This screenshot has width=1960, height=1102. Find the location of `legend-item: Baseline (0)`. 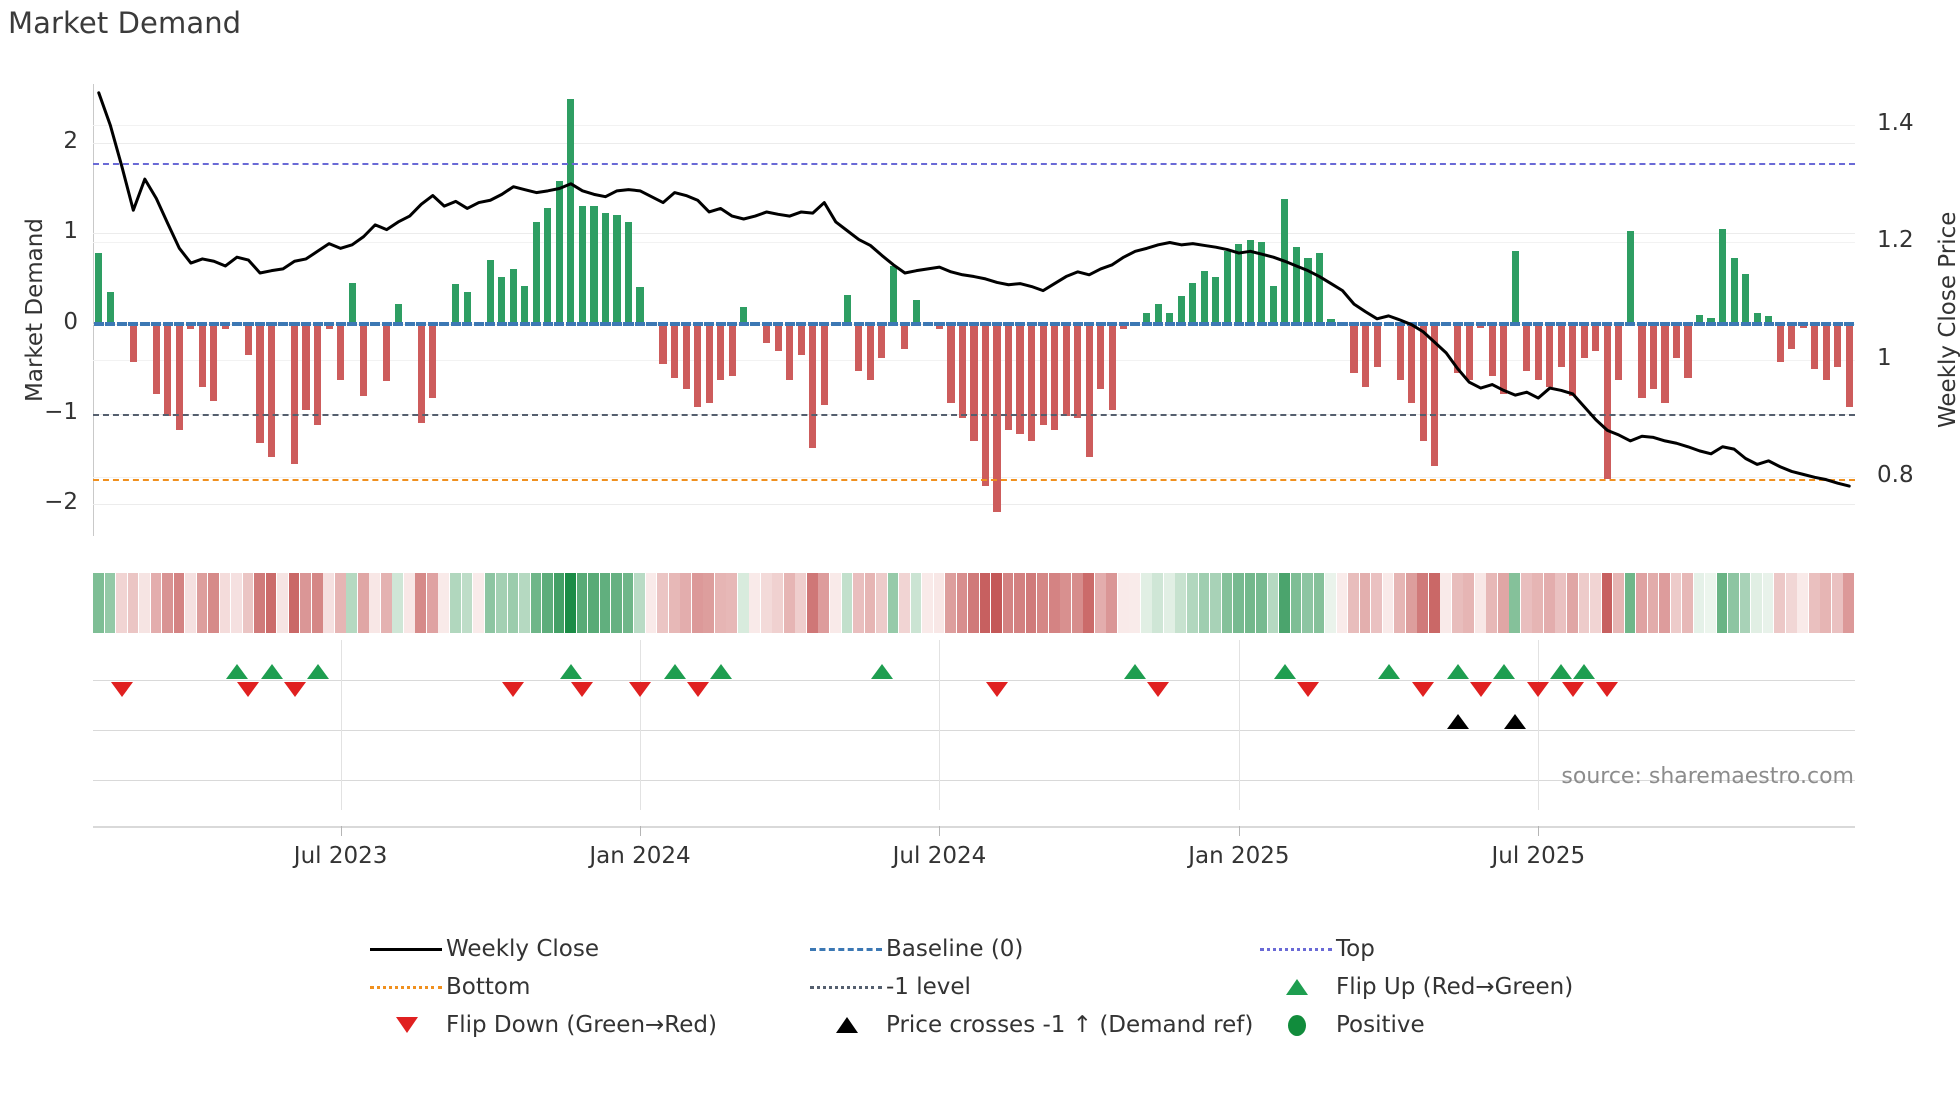

legend-item: Baseline (0) is located at coordinates (1035, 949).